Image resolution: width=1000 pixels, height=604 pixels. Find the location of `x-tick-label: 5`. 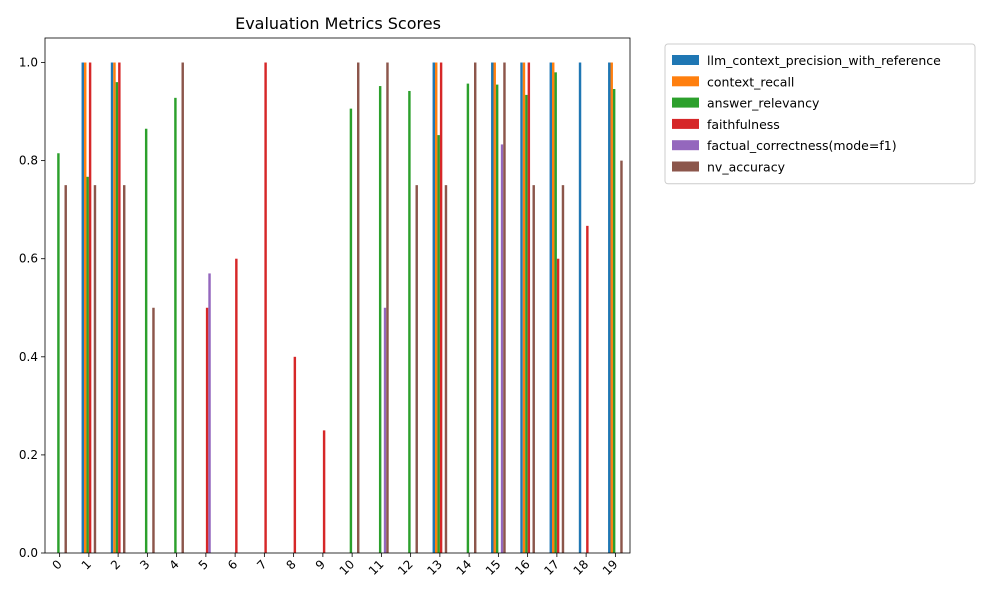

x-tick-label: 5 is located at coordinates (203, 564).